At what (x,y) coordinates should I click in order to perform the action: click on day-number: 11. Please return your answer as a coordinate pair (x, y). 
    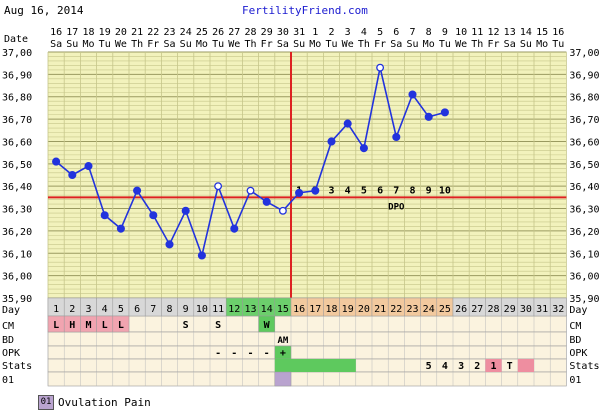
    Looking at the image, I should click on (218, 309).